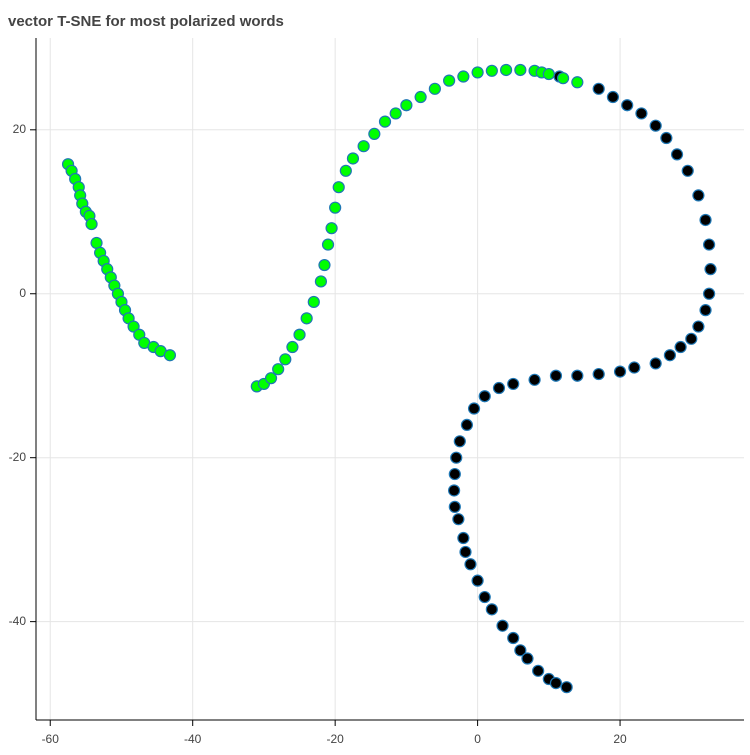  What do you see at coordinates (22, 293) in the screenshot?
I see `y-tick-label: 0` at bounding box center [22, 293].